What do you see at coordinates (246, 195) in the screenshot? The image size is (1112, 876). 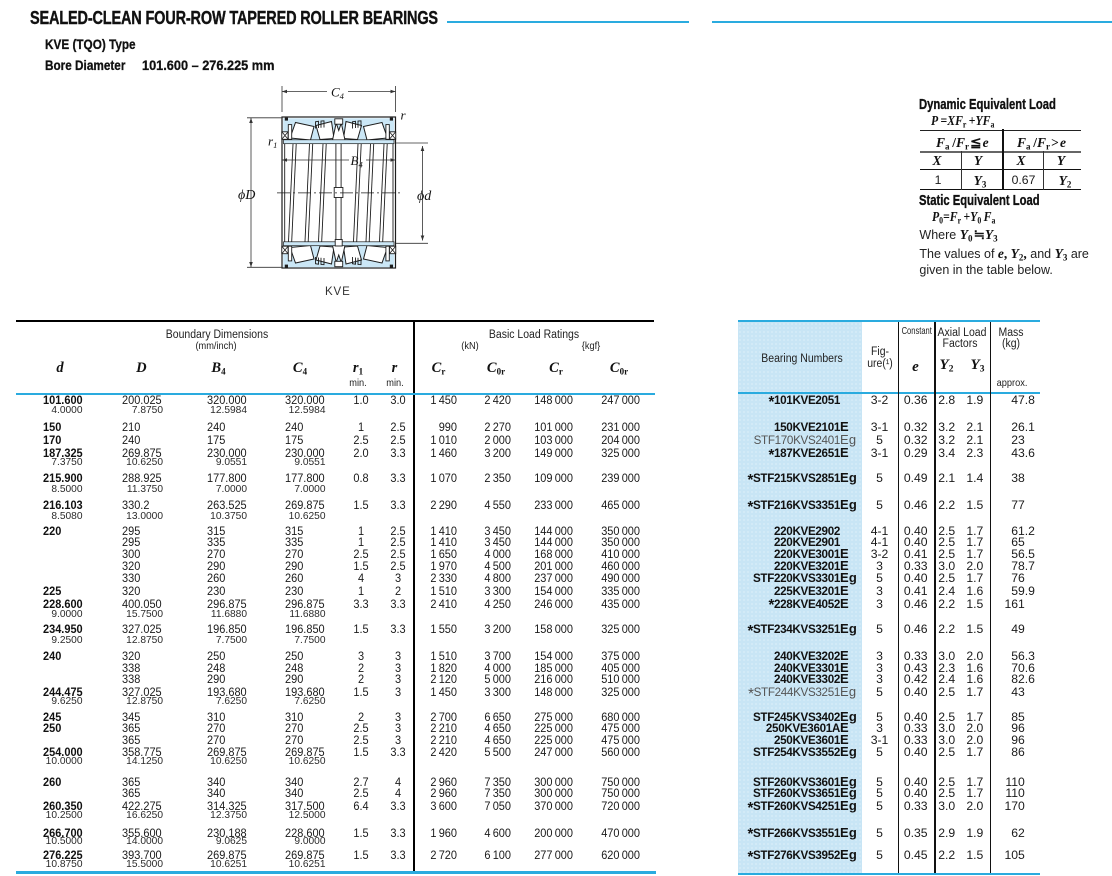 I see `svg-text: ϕD` at bounding box center [246, 195].